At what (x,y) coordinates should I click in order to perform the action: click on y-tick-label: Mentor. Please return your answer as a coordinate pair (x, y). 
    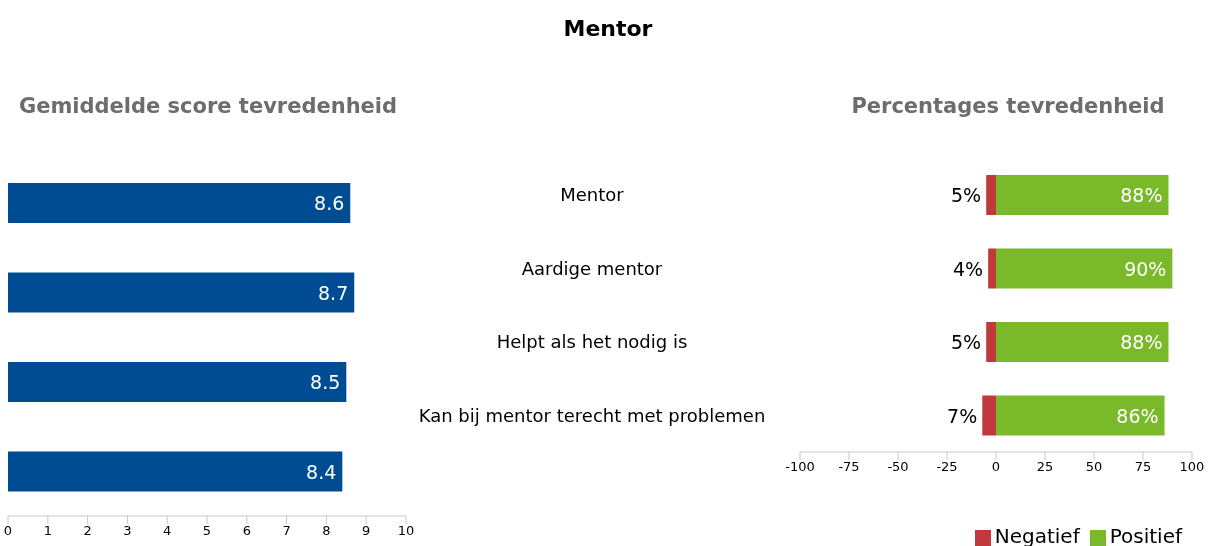
    Looking at the image, I should click on (592, 195).